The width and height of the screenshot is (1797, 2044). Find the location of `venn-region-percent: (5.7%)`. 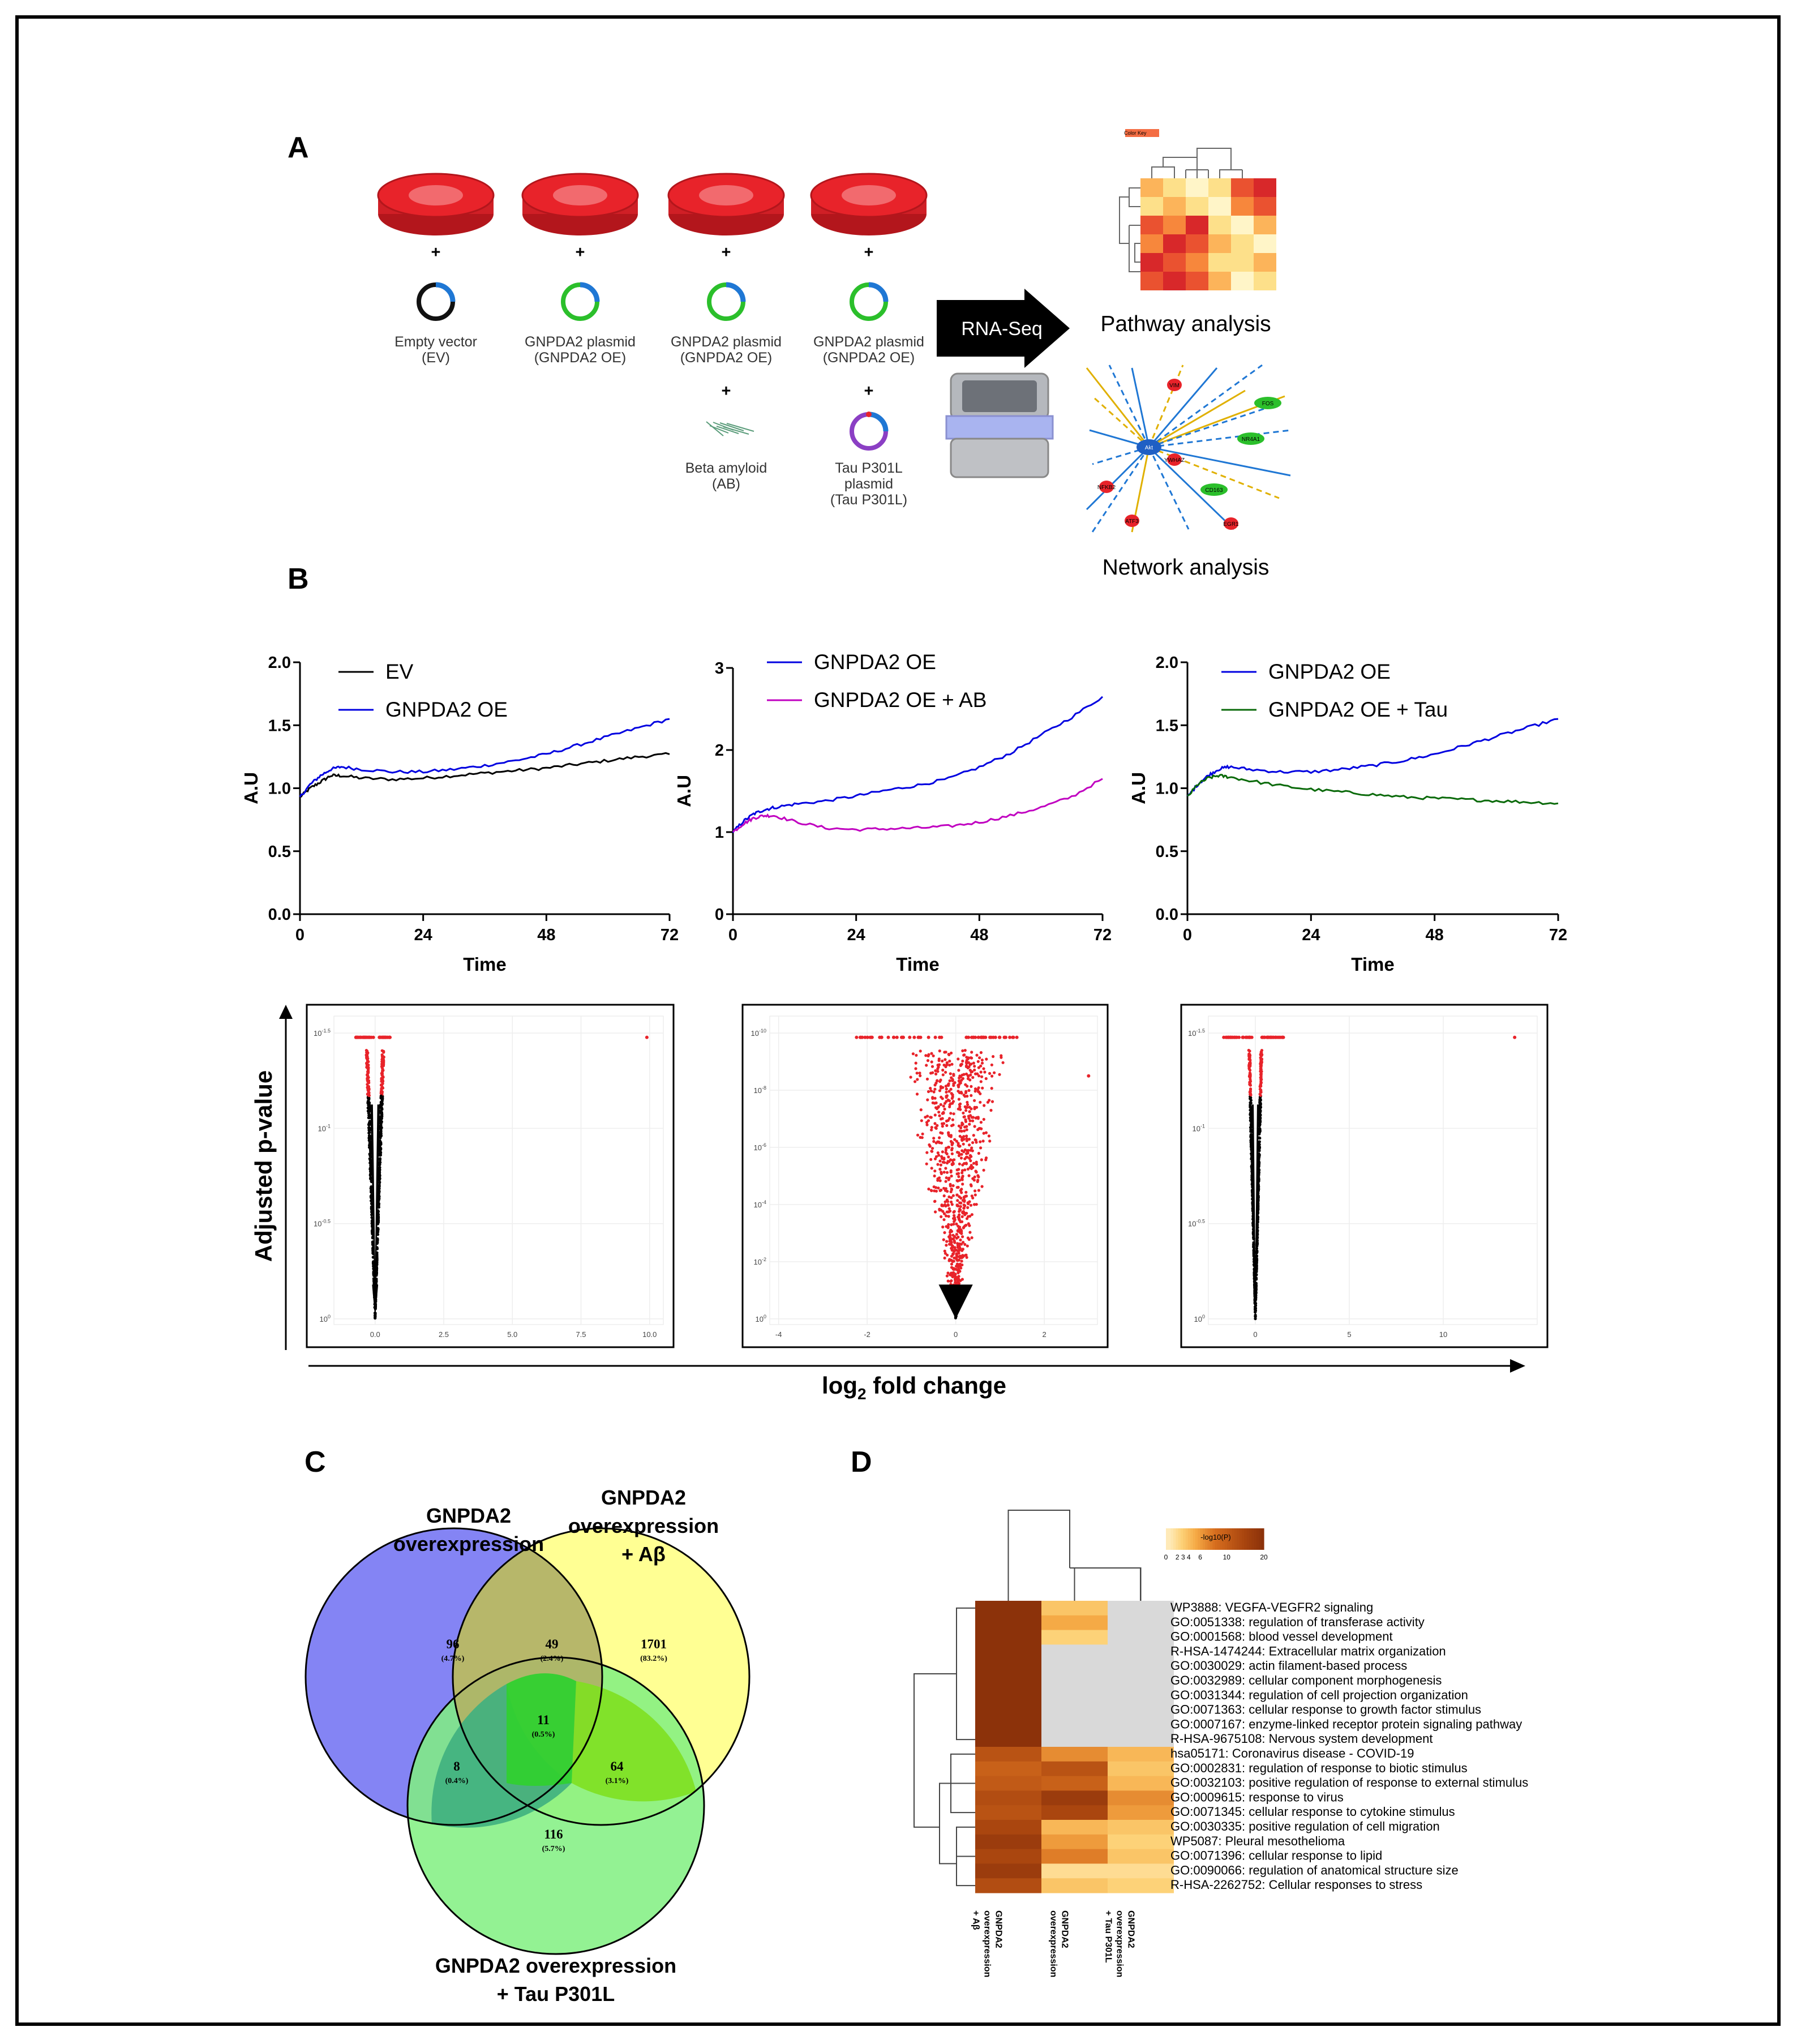

venn-region-percent: (5.7%) is located at coordinates (553, 1849).